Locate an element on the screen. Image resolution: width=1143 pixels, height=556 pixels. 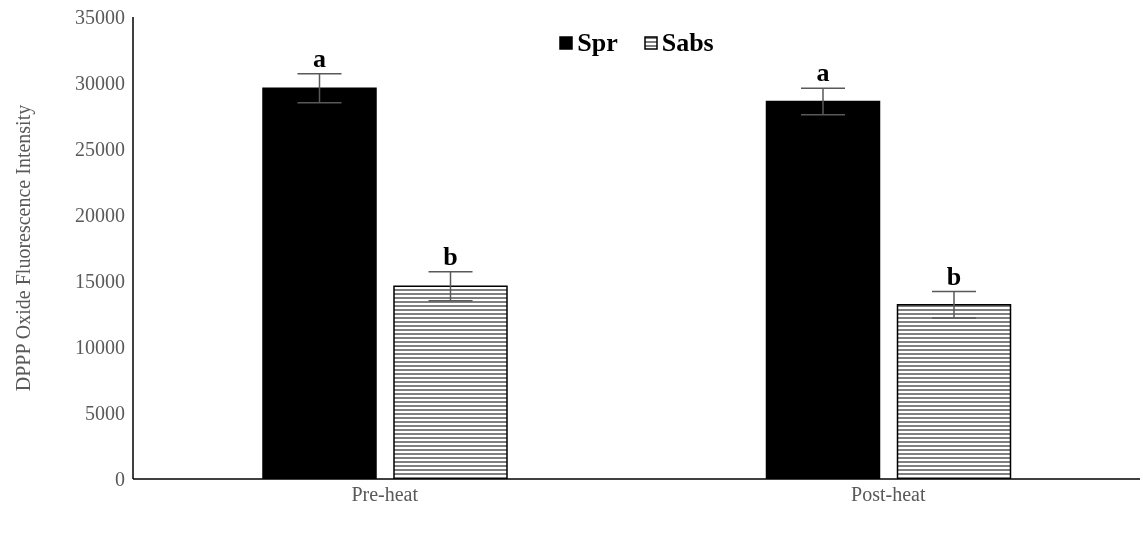
y-tick-label: 30000 is located at coordinates (100, 83).